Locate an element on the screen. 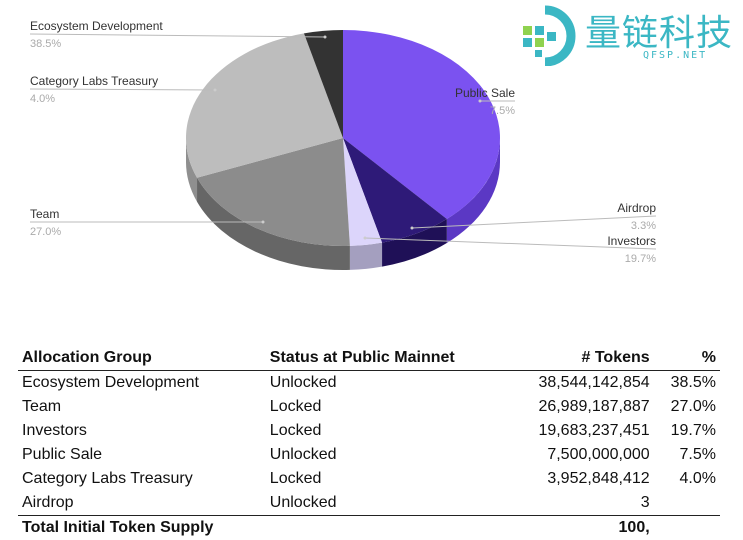 This screenshot has width=743, height=540. slice-pct: 4.0% is located at coordinates (42, 99).